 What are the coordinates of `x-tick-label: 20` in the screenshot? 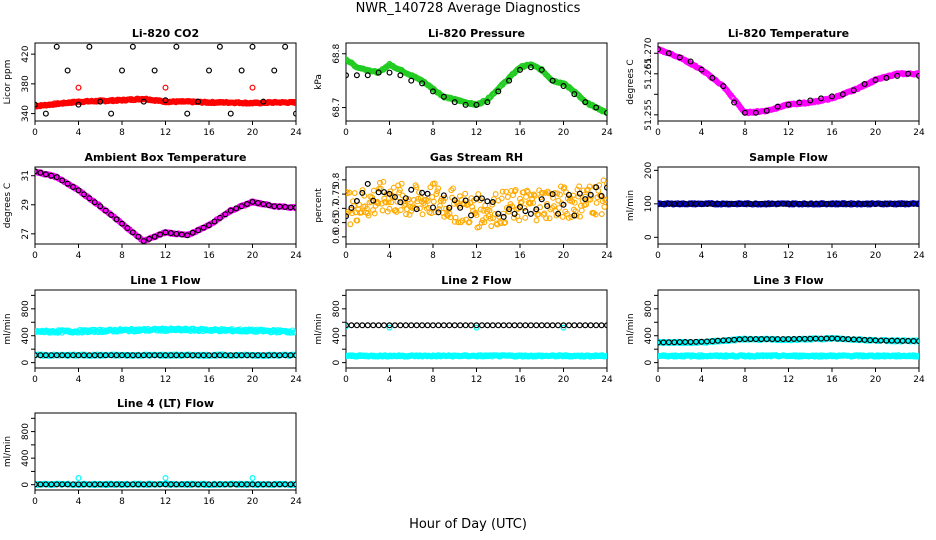 It's located at (876, 133).